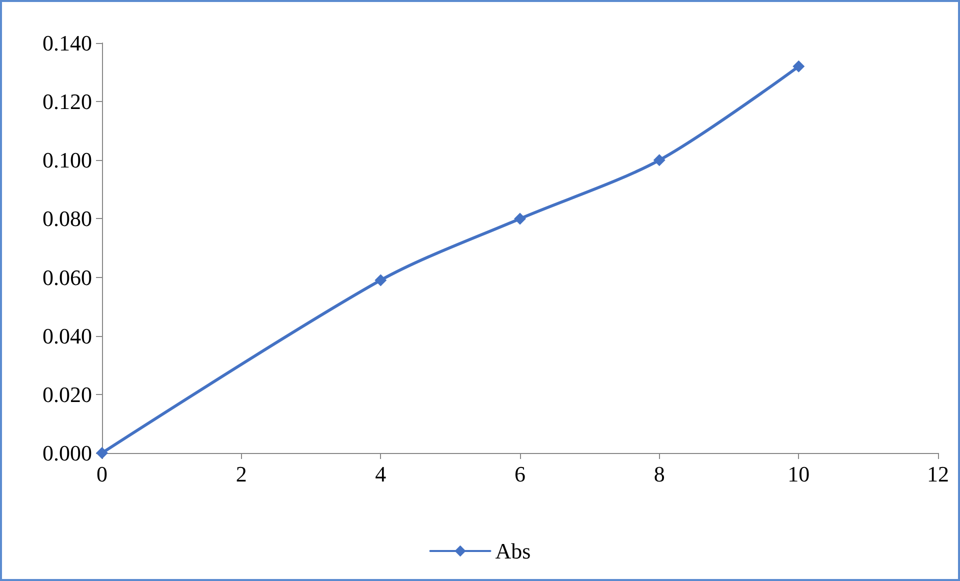 This screenshot has height=581, width=960. Describe the element at coordinates (799, 474) in the screenshot. I see `x-tick-label: 10` at that location.